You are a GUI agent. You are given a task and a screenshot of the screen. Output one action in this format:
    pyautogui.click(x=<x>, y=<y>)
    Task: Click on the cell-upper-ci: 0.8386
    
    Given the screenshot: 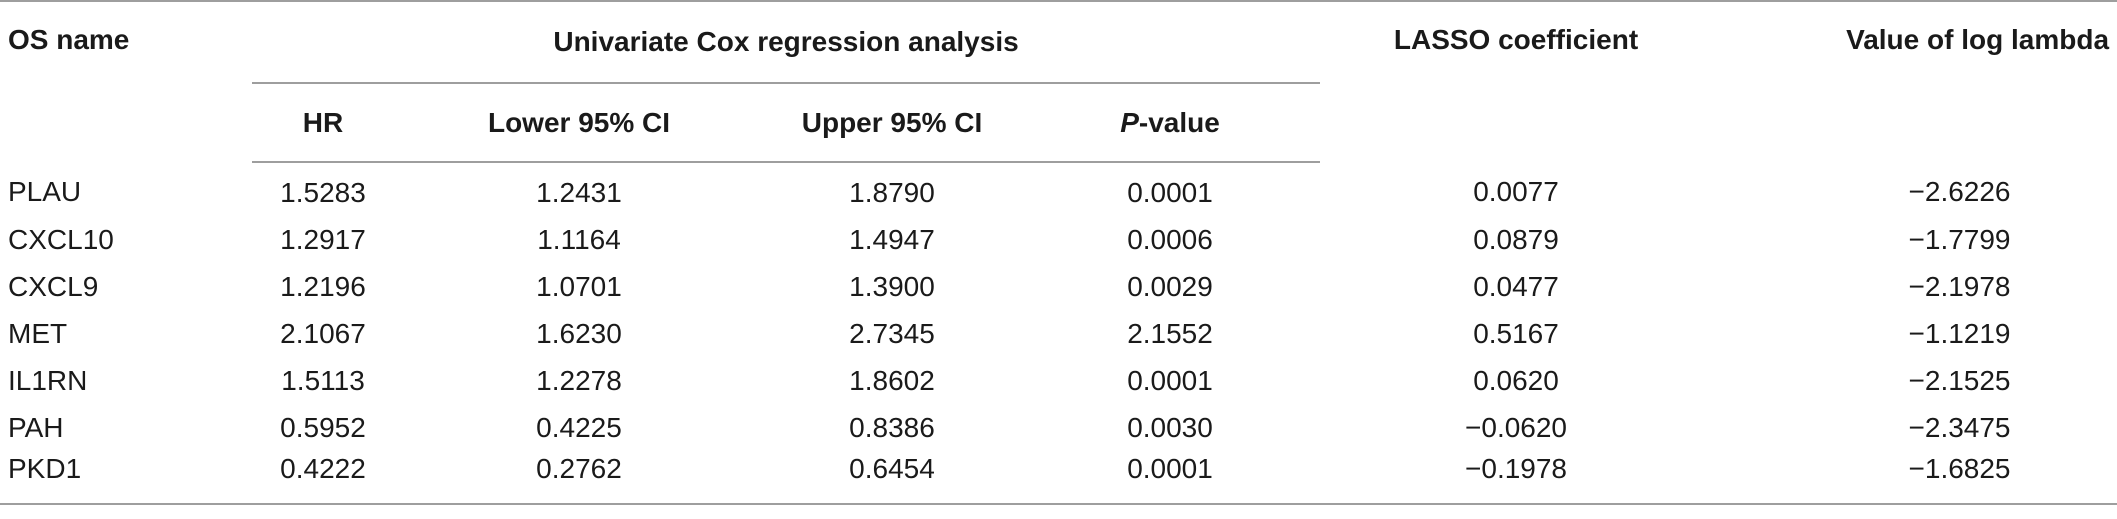 What is the action you would take?
    pyautogui.click(x=892, y=427)
    